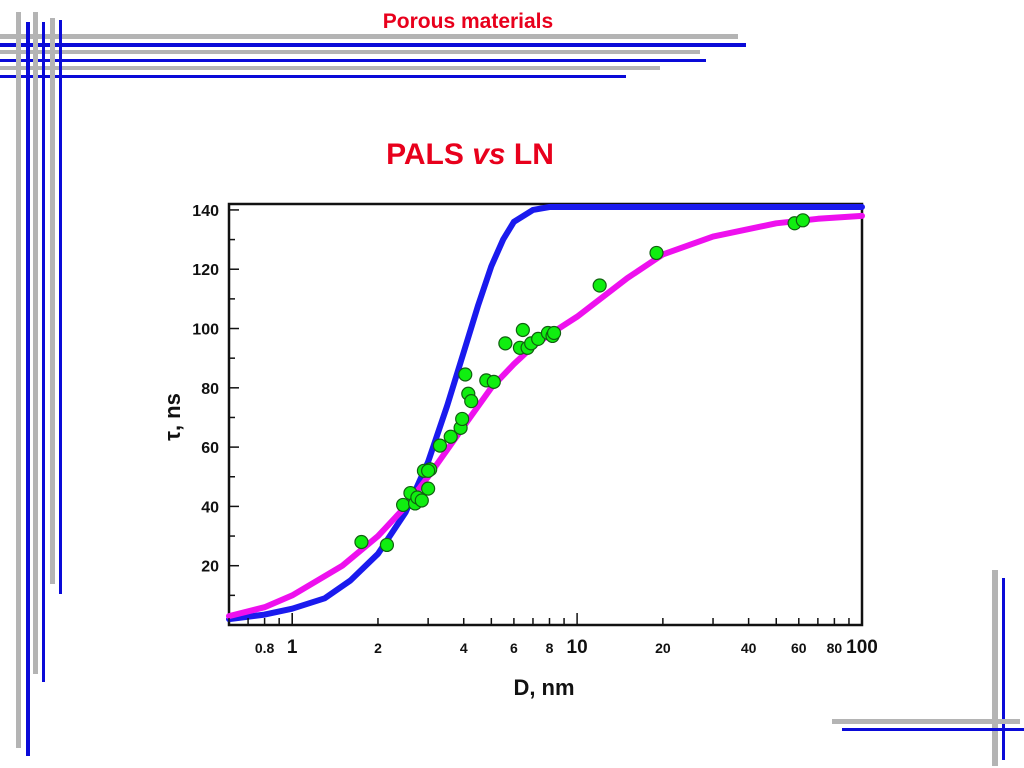 The width and height of the screenshot is (1024, 768). I want to click on slide-title: PALS vs LN, so click(470, 155).